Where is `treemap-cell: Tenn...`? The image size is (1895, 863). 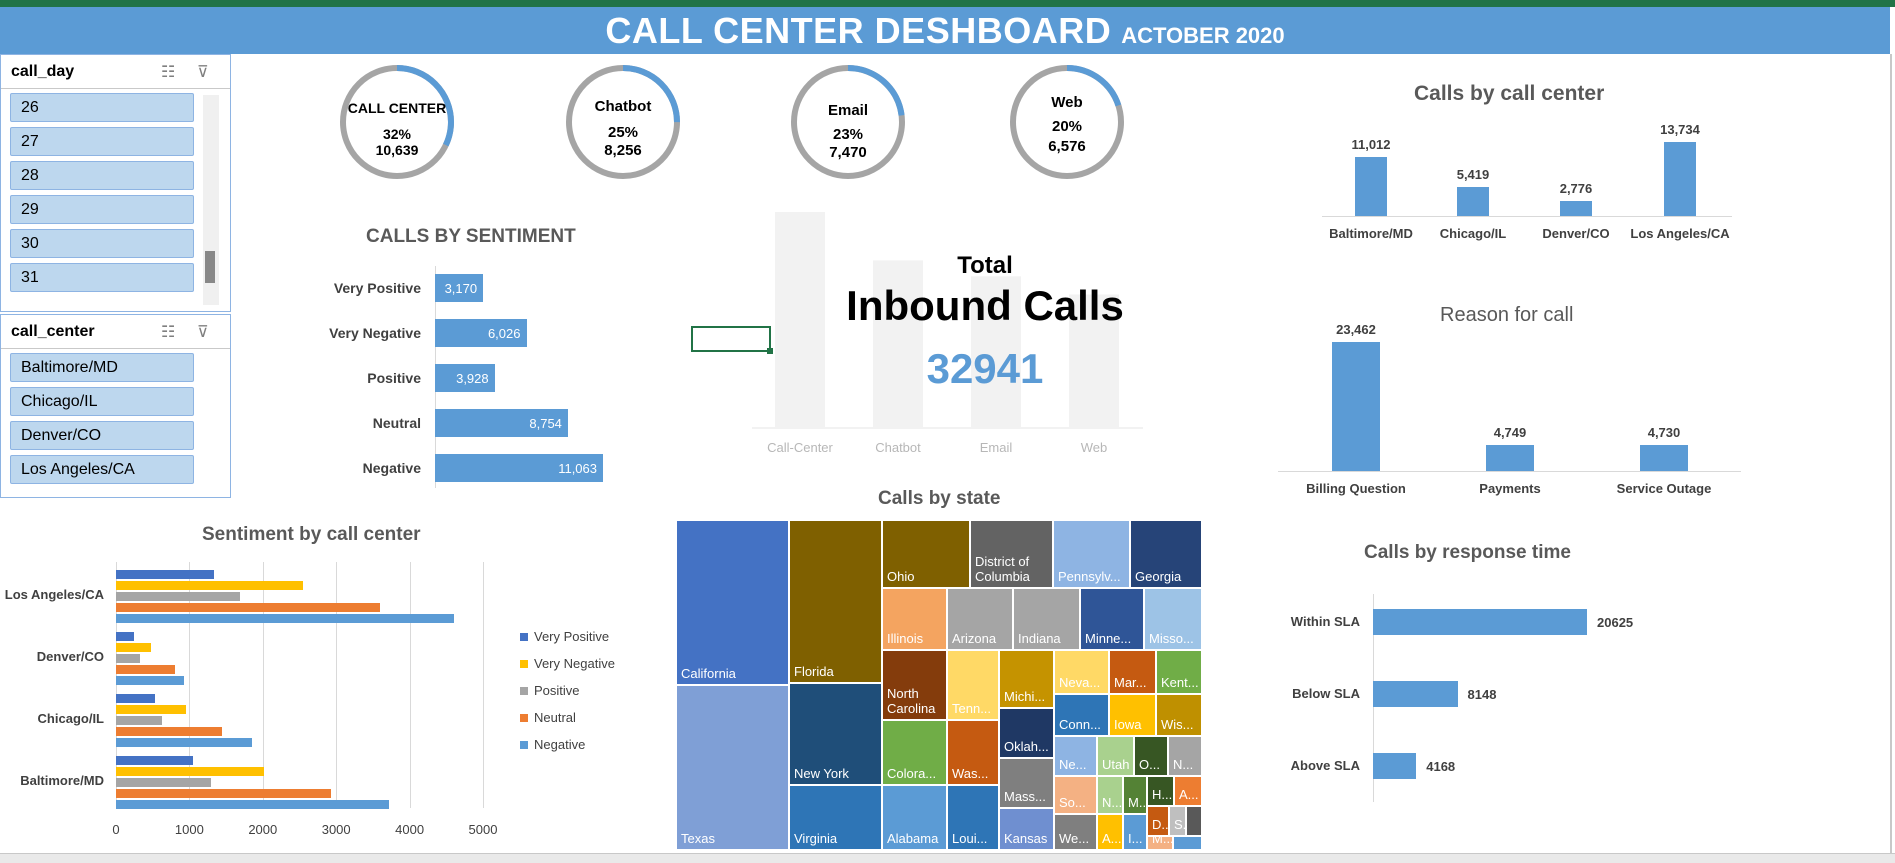
treemap-cell: Tenn... is located at coordinates (973, 685).